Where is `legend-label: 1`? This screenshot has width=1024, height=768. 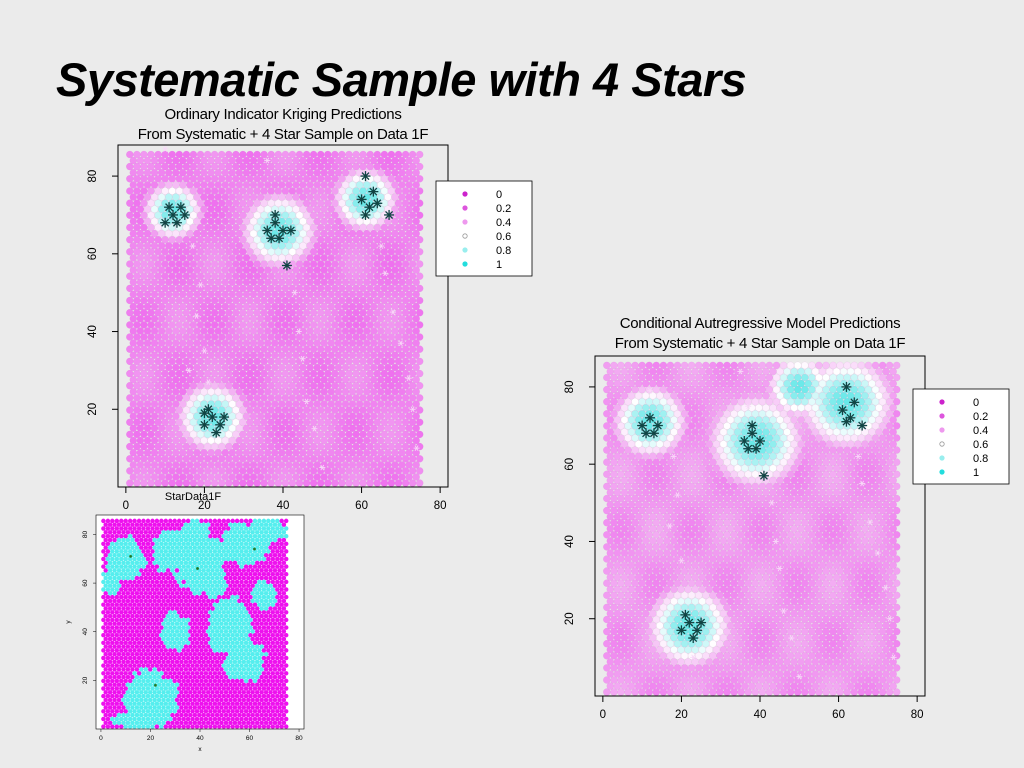 legend-label: 1 is located at coordinates (499, 265).